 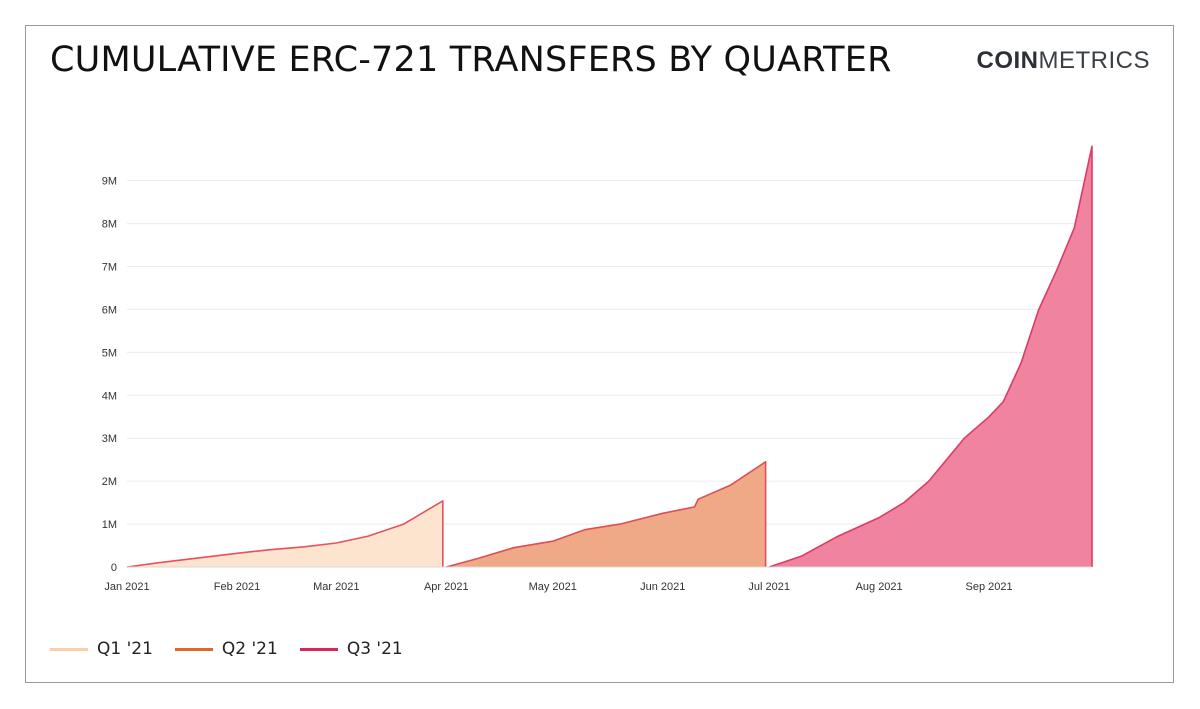 I want to click on legend-item-q1: Q1 '21, so click(x=101, y=649).